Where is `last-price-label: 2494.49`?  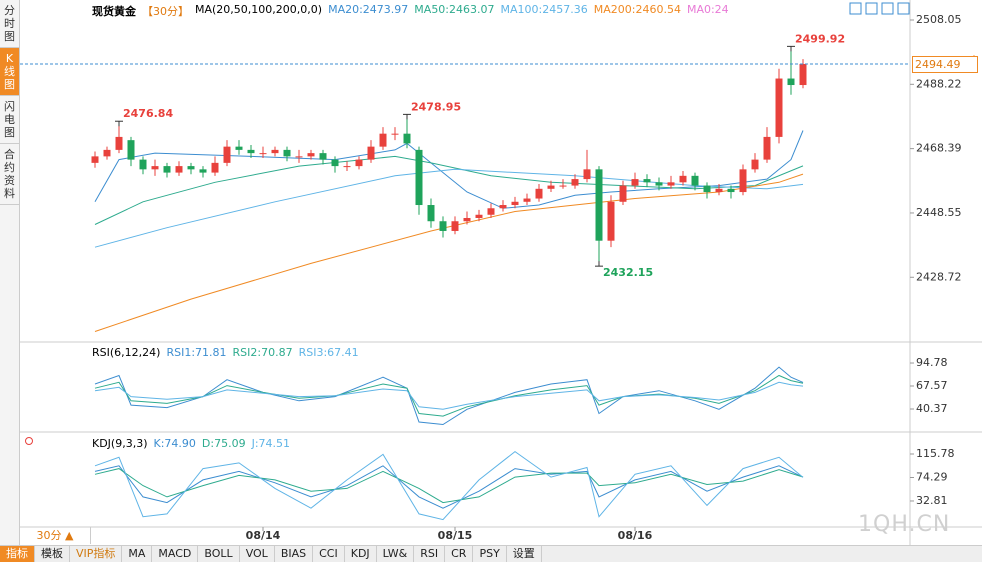
last-price-label: 2494.49 is located at coordinates (945, 64).